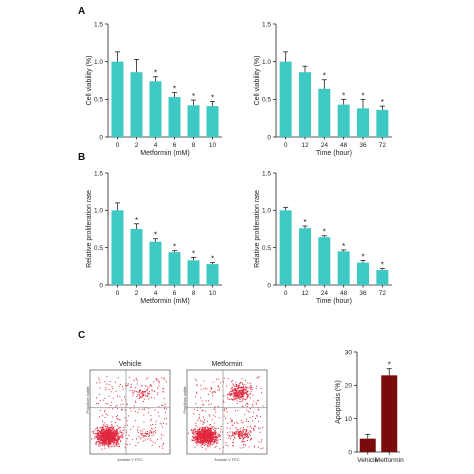 This screenshot has height=474, width=474. What do you see at coordinates (343, 95) in the screenshot?
I see `significance-star: *` at bounding box center [343, 95].